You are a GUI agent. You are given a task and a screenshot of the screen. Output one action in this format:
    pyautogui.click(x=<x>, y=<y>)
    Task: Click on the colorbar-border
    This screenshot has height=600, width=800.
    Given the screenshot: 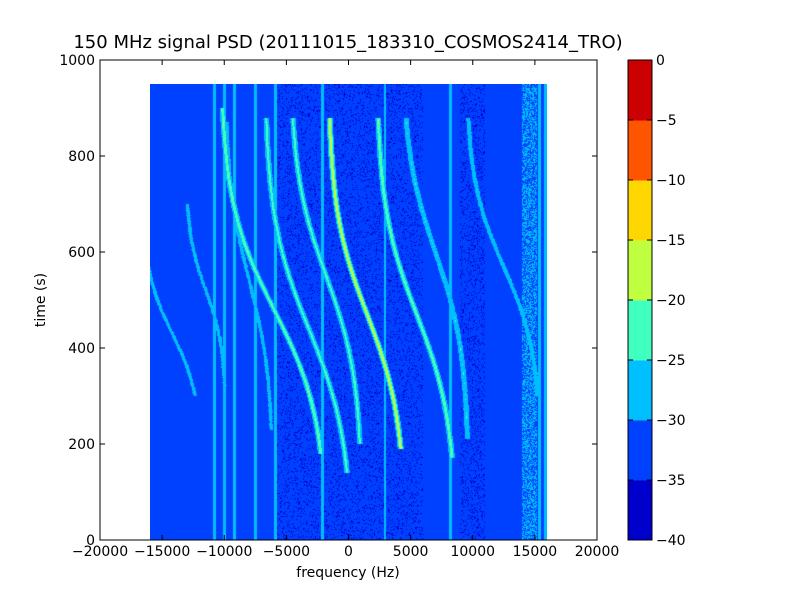 What is the action you would take?
    pyautogui.click(x=640, y=300)
    